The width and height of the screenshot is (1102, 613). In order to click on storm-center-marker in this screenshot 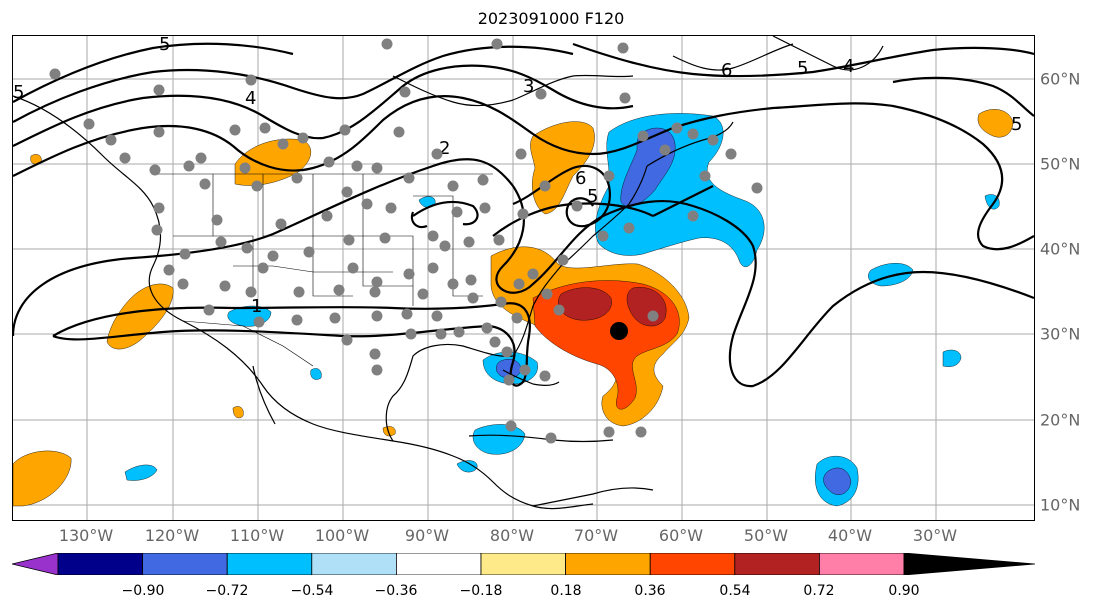, I will do `click(619, 331)`.